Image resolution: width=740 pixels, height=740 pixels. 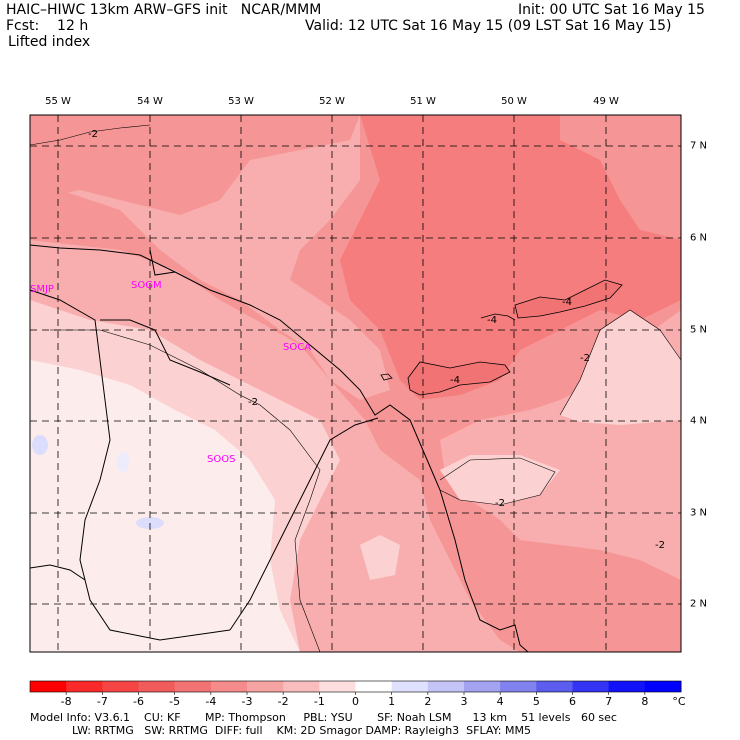 I want to click on init-time: Init: 00 UTC Sat 16 May 15, so click(x=611, y=10).